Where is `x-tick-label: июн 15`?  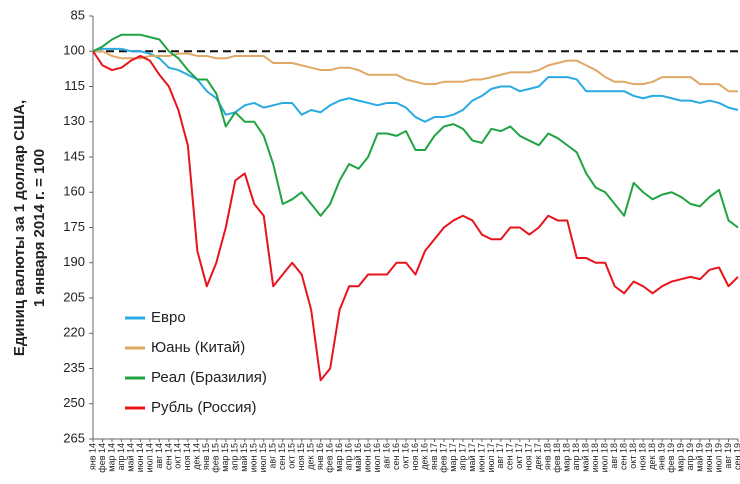
x-tick-label: июн 15 is located at coordinates (254, 457).